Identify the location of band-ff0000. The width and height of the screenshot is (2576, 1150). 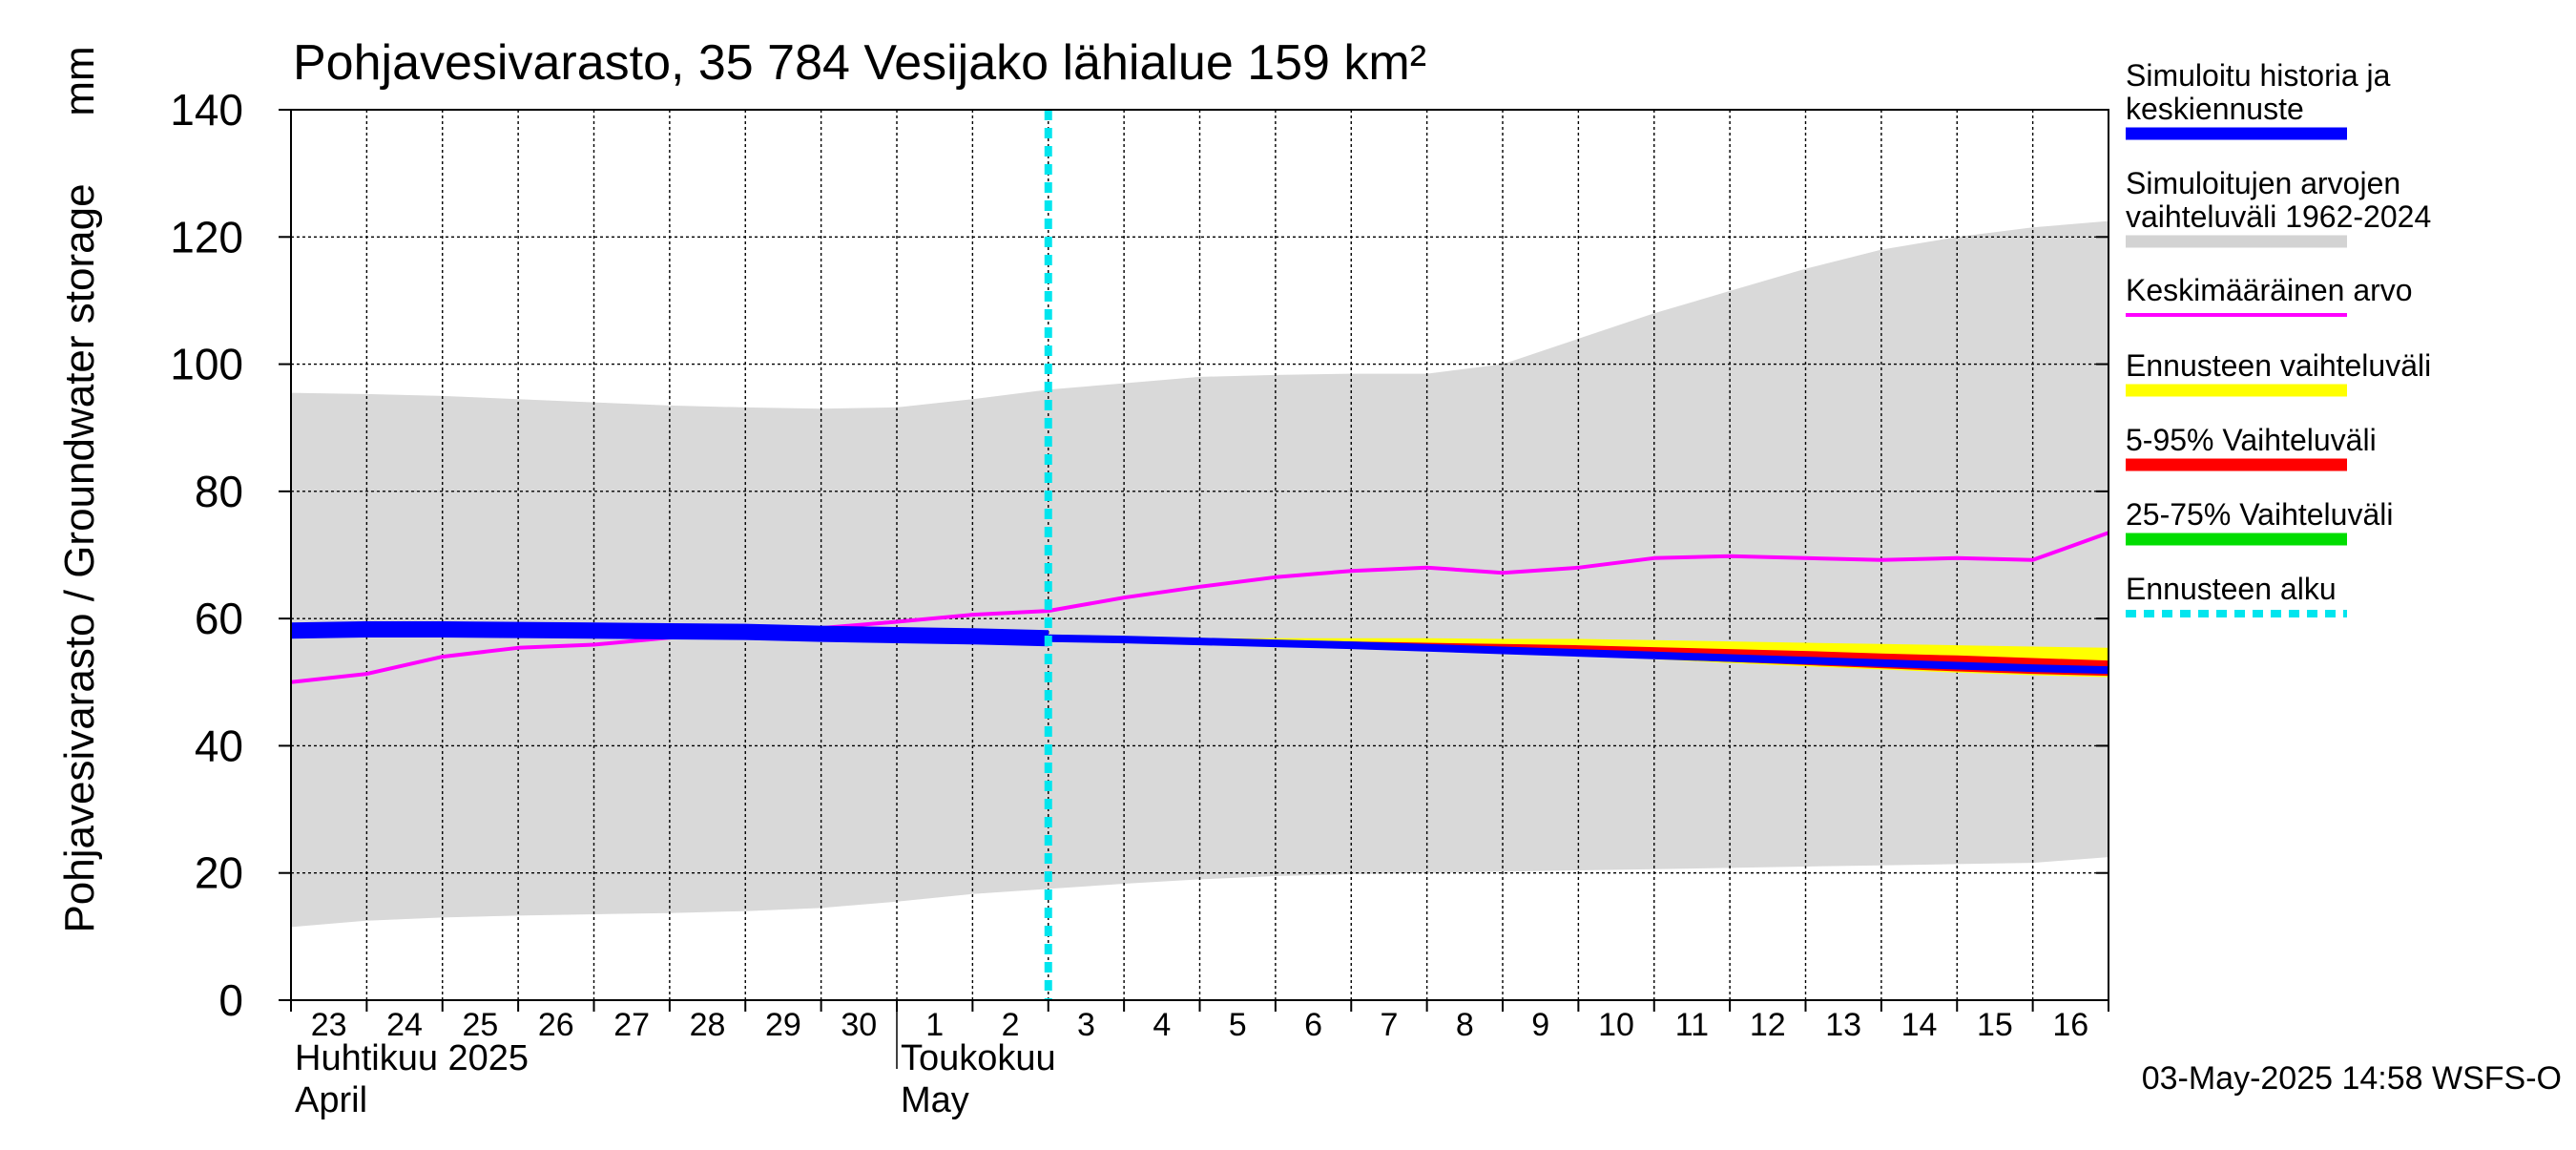
(1578, 657).